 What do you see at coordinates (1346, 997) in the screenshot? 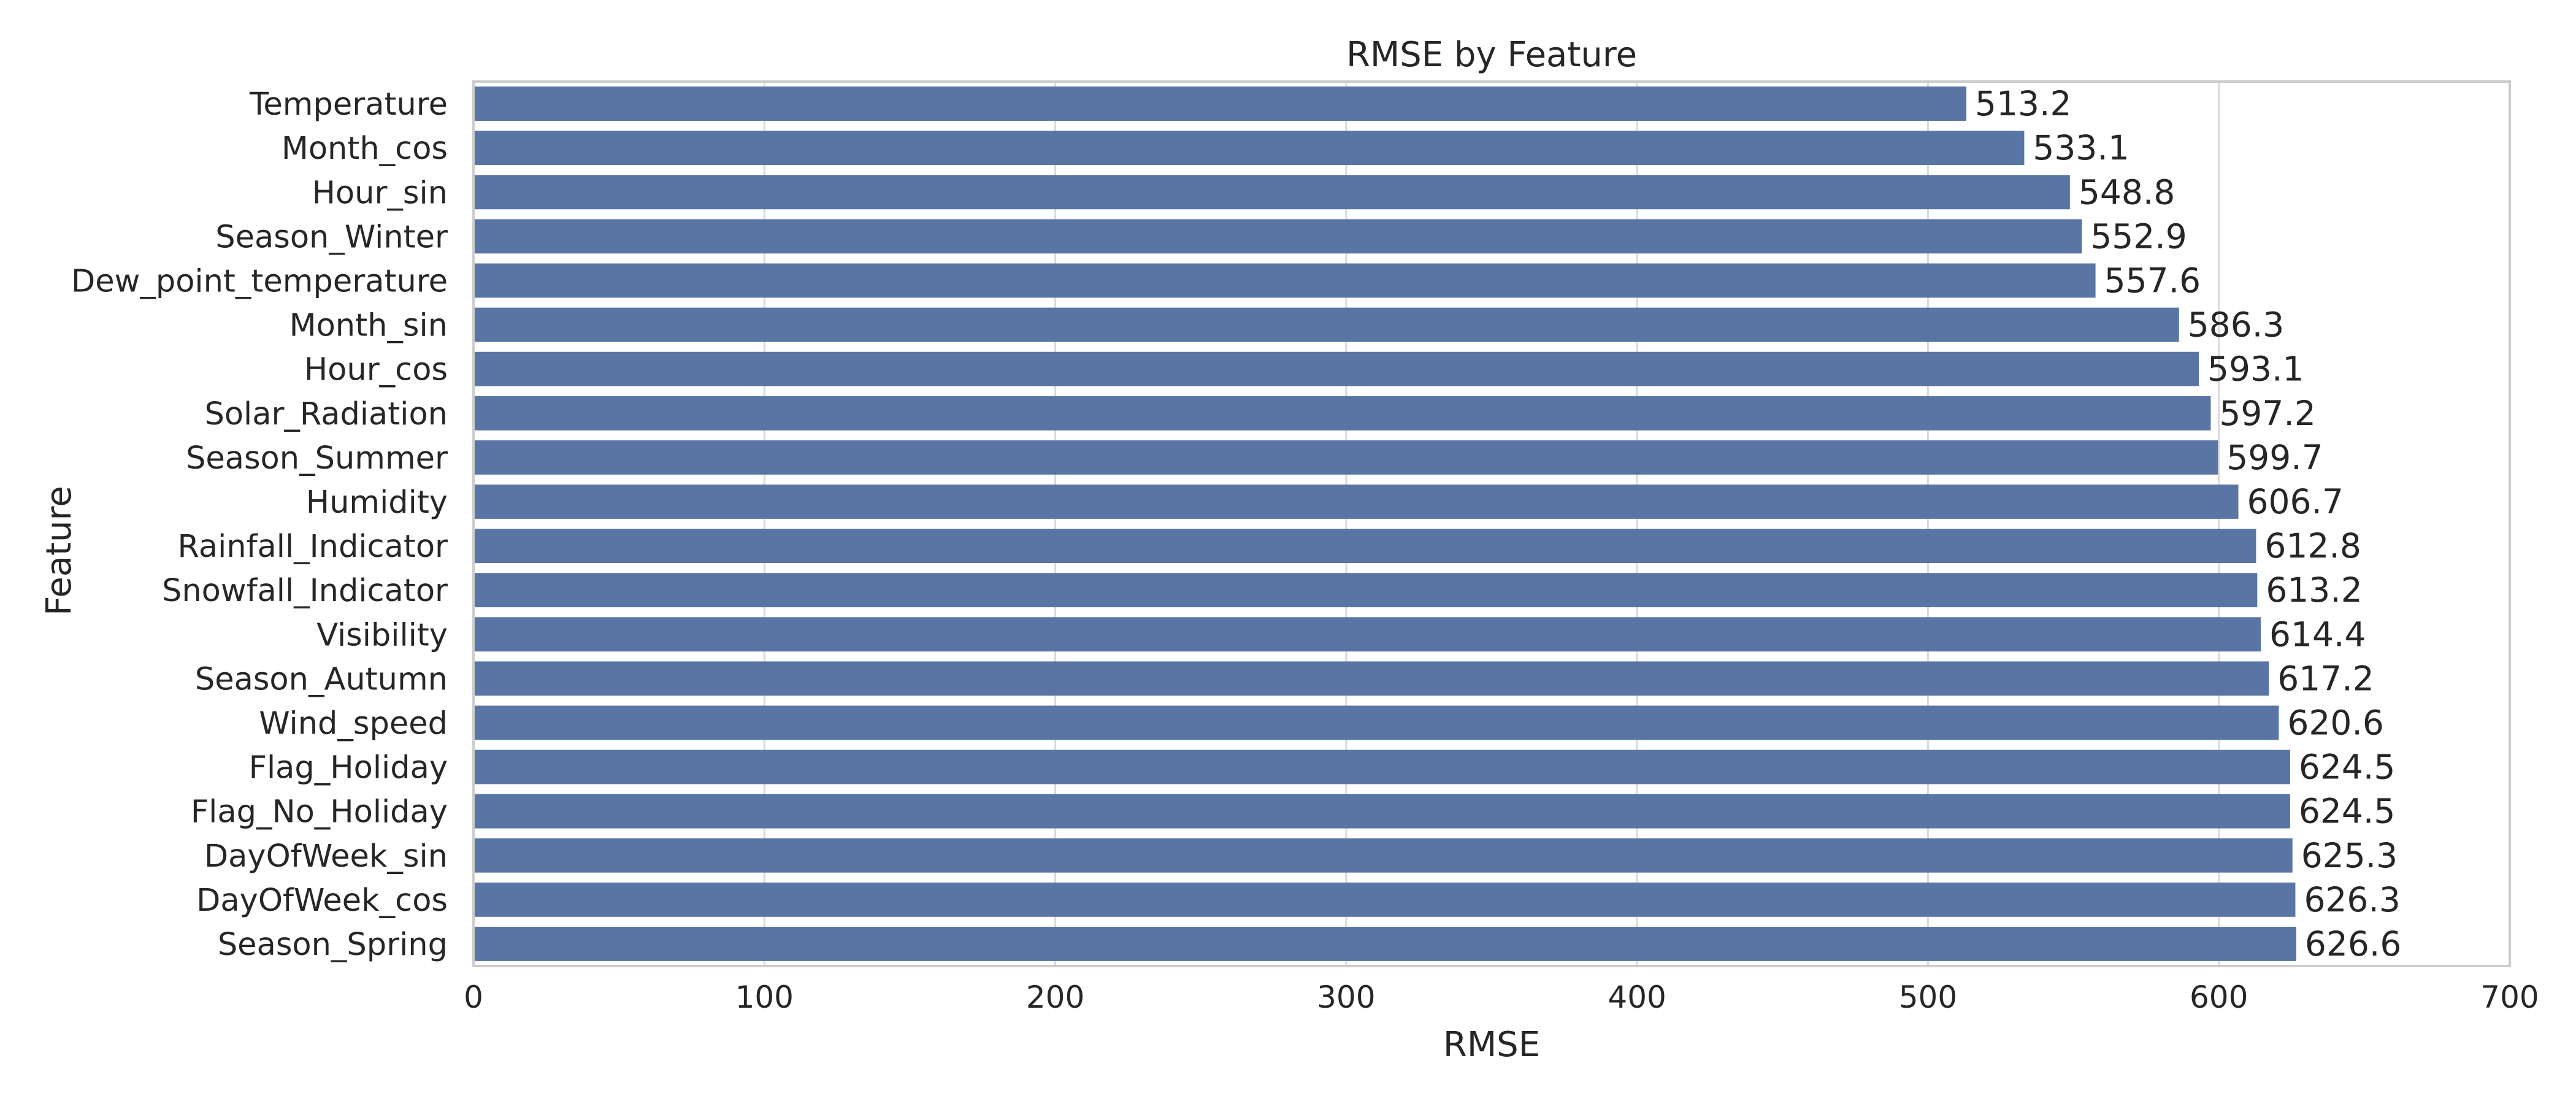
I see `x-tick-label: 300` at bounding box center [1346, 997].